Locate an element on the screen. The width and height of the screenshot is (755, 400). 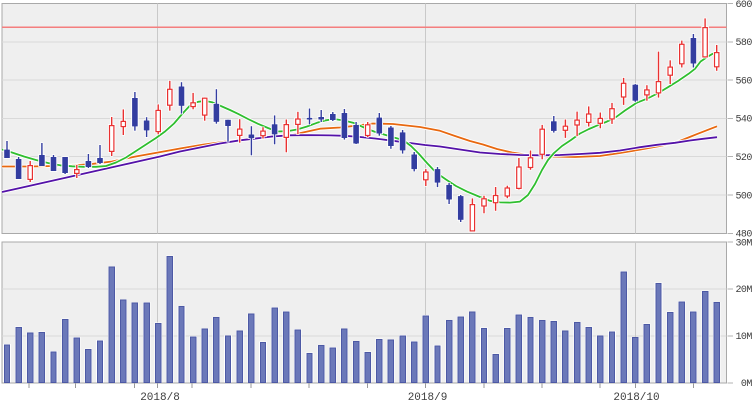
svg-text: 600 is located at coordinates (743, 5).